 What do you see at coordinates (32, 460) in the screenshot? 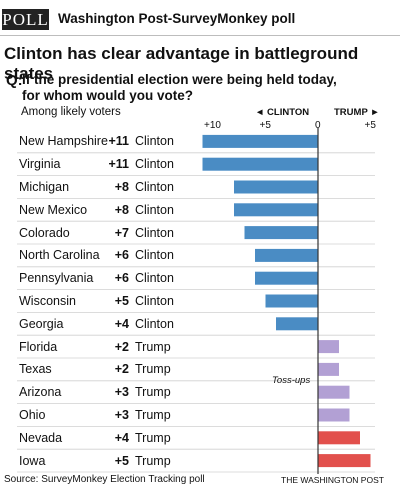
I see `state-label: Iowa` at bounding box center [32, 460].